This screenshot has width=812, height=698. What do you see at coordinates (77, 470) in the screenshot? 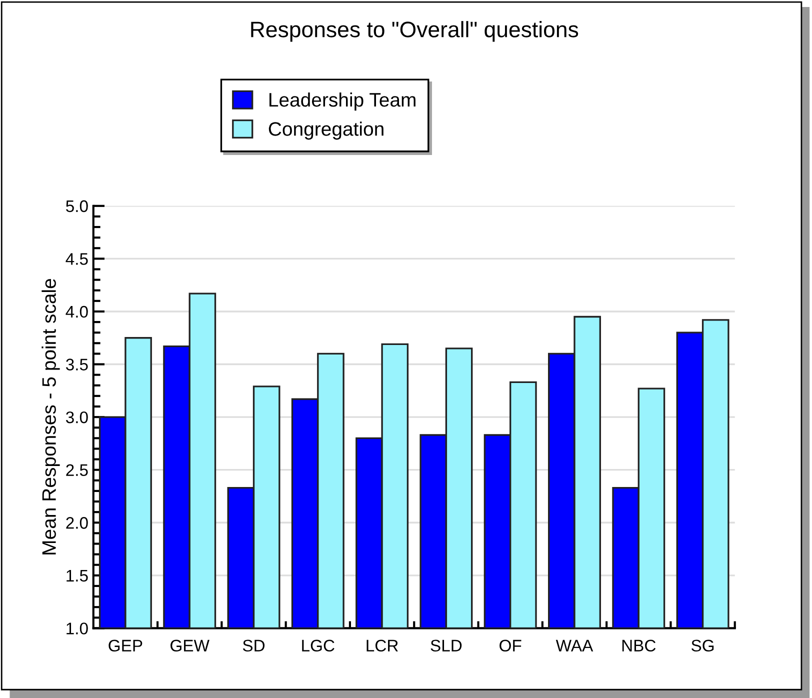
I see `y-tick-label: 2.5` at bounding box center [77, 470].